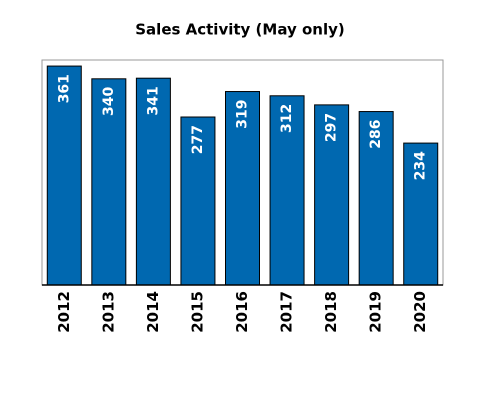 The height and width of the screenshot is (400, 481). What do you see at coordinates (287, 312) in the screenshot?
I see `x-tick-label: 2017` at bounding box center [287, 312].